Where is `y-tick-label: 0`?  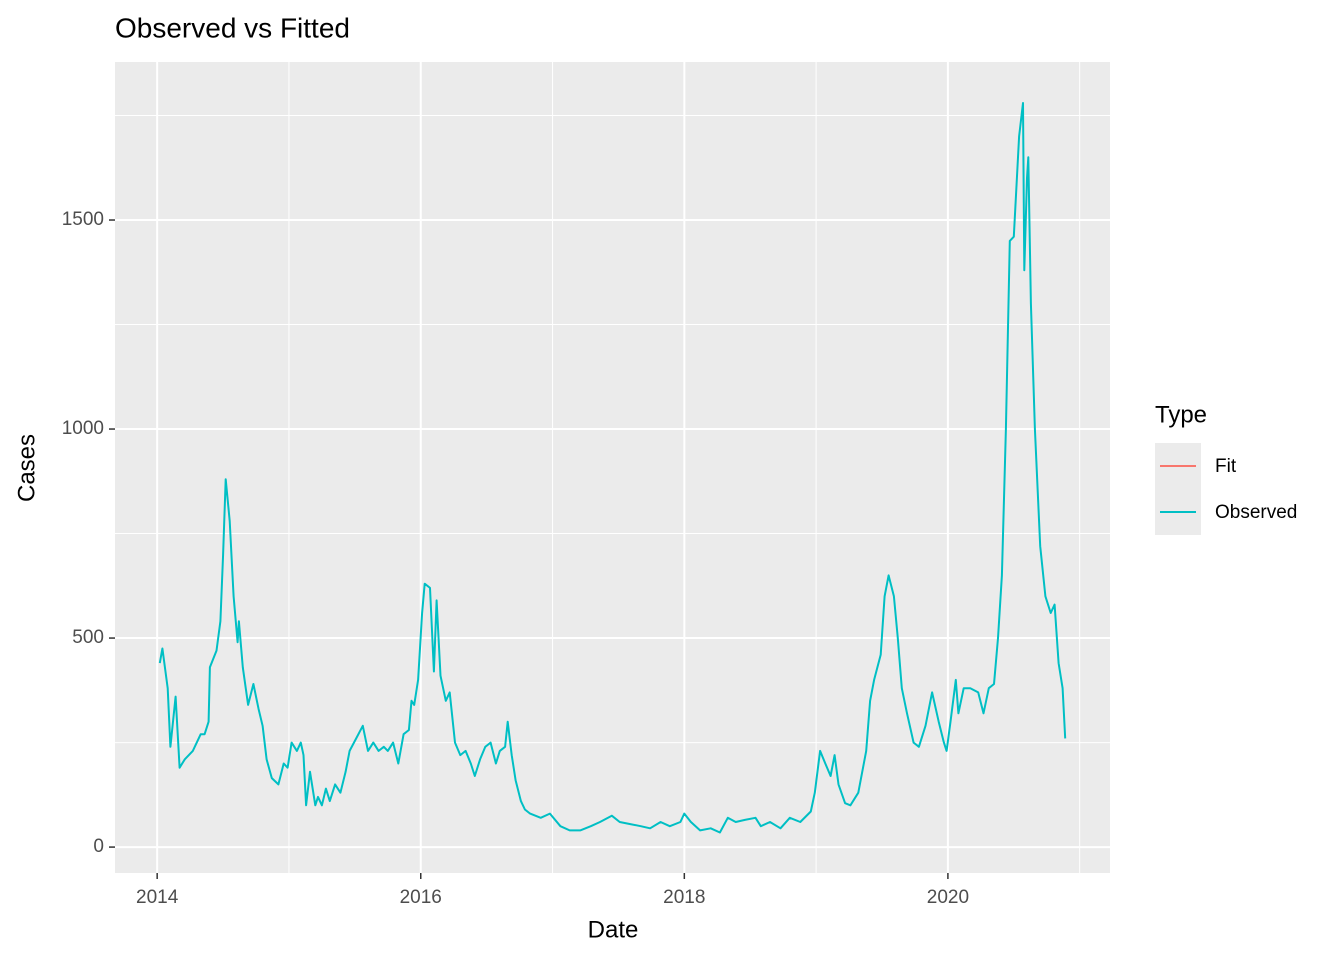 y-tick-label: 0 is located at coordinates (98, 846).